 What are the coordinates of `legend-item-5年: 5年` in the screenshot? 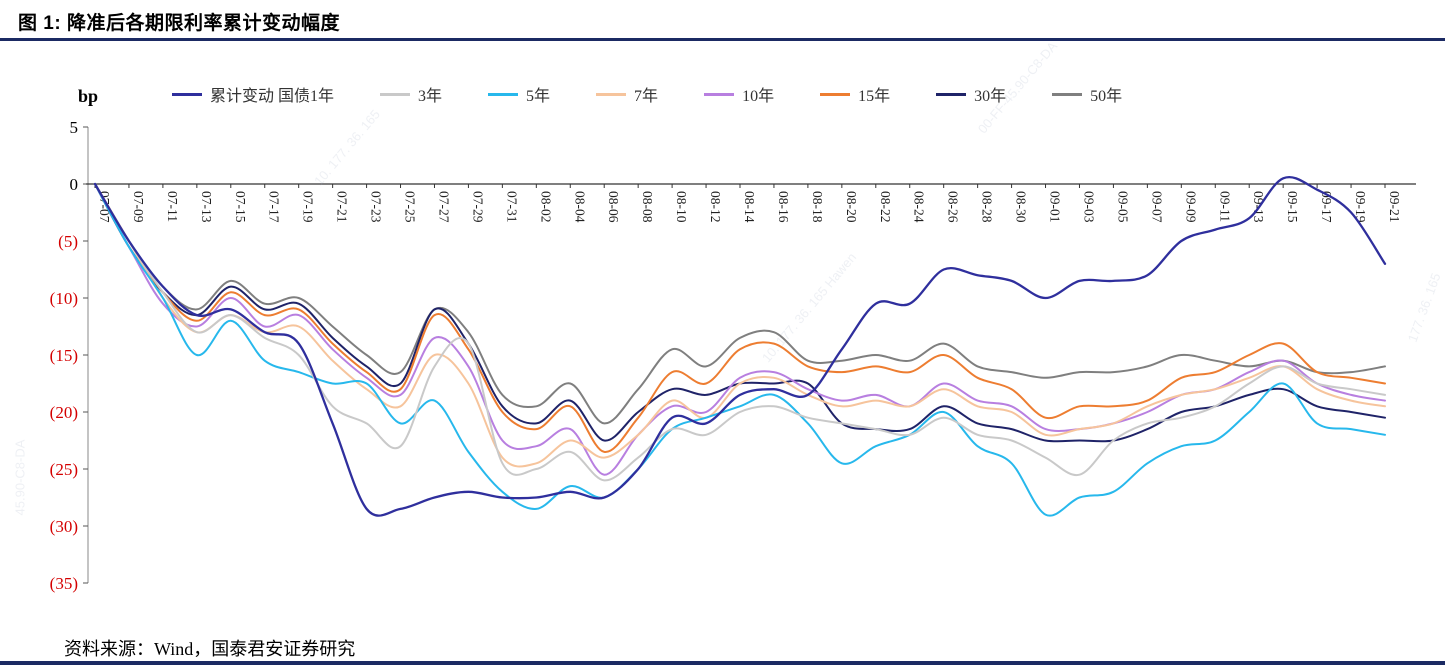 It's located at (519, 94).